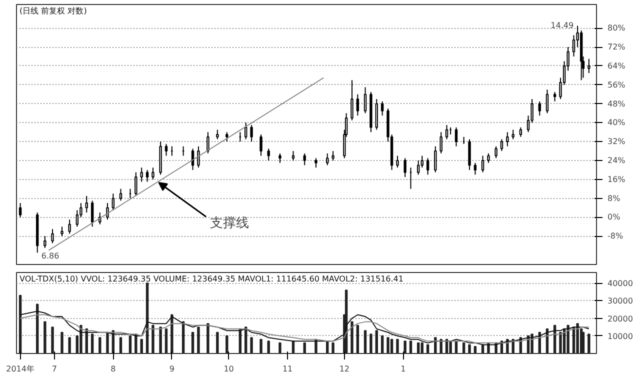 Image resolution: width=640 pixels, height=379 pixels. What do you see at coordinates (212, 279) in the screenshot?
I see `chart-title: VOL-TDX(5,10) VVOL: 123649.35 VOLUME: 123649.35 MAVOL1: 111645.60 MAVOL2: 131516.41` at bounding box center [212, 279].